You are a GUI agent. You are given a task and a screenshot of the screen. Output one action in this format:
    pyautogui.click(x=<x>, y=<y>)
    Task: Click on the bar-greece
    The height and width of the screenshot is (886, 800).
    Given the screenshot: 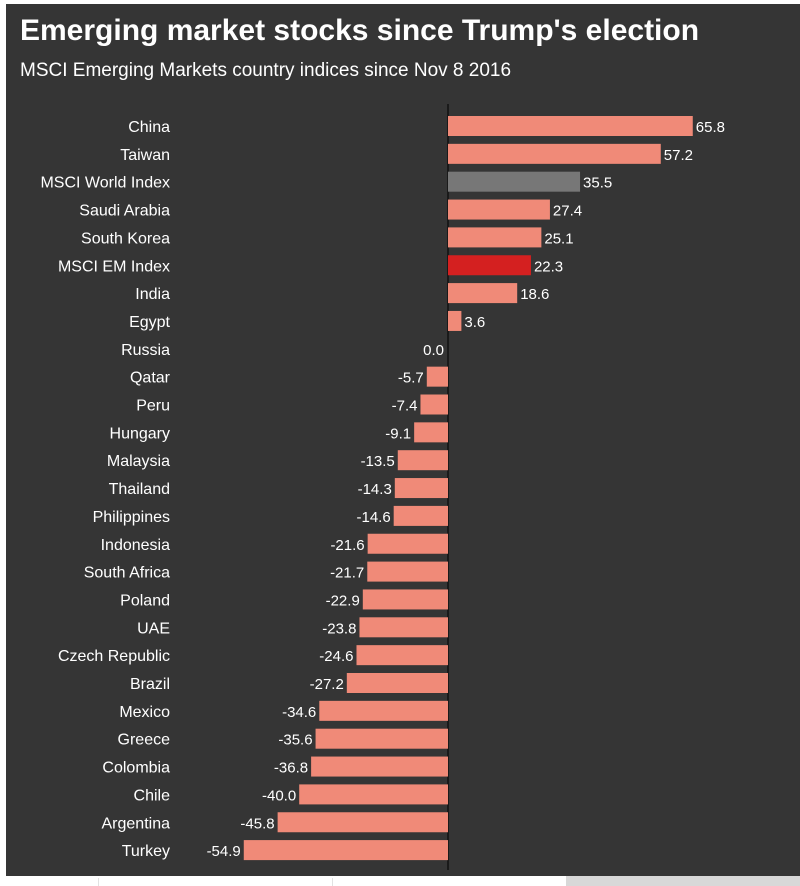 What is the action you would take?
    pyautogui.click(x=381, y=738)
    